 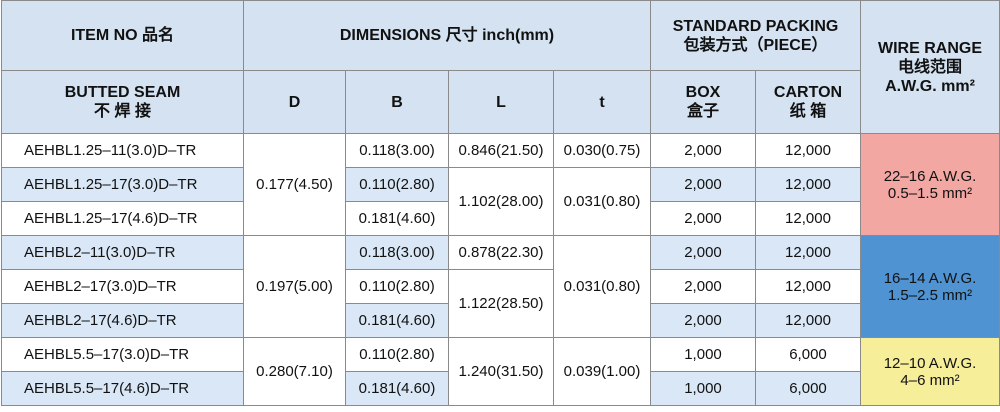 What do you see at coordinates (122, 320) in the screenshot?
I see `item-cell: AEHBL2–17(4.6)D–TR` at bounding box center [122, 320].